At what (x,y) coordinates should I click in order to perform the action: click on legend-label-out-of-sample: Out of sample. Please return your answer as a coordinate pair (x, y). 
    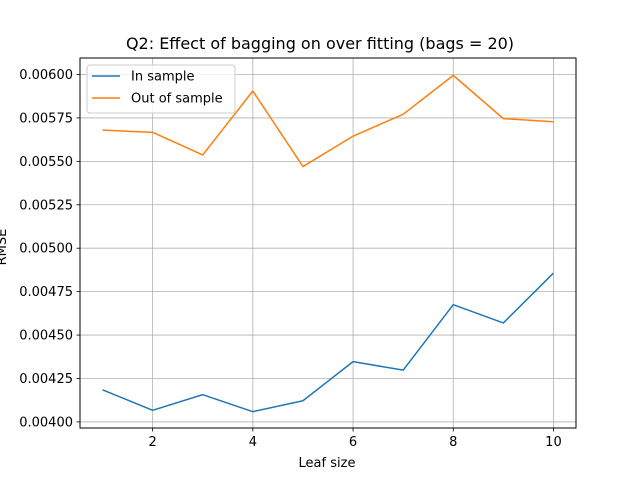
    Looking at the image, I should click on (177, 99).